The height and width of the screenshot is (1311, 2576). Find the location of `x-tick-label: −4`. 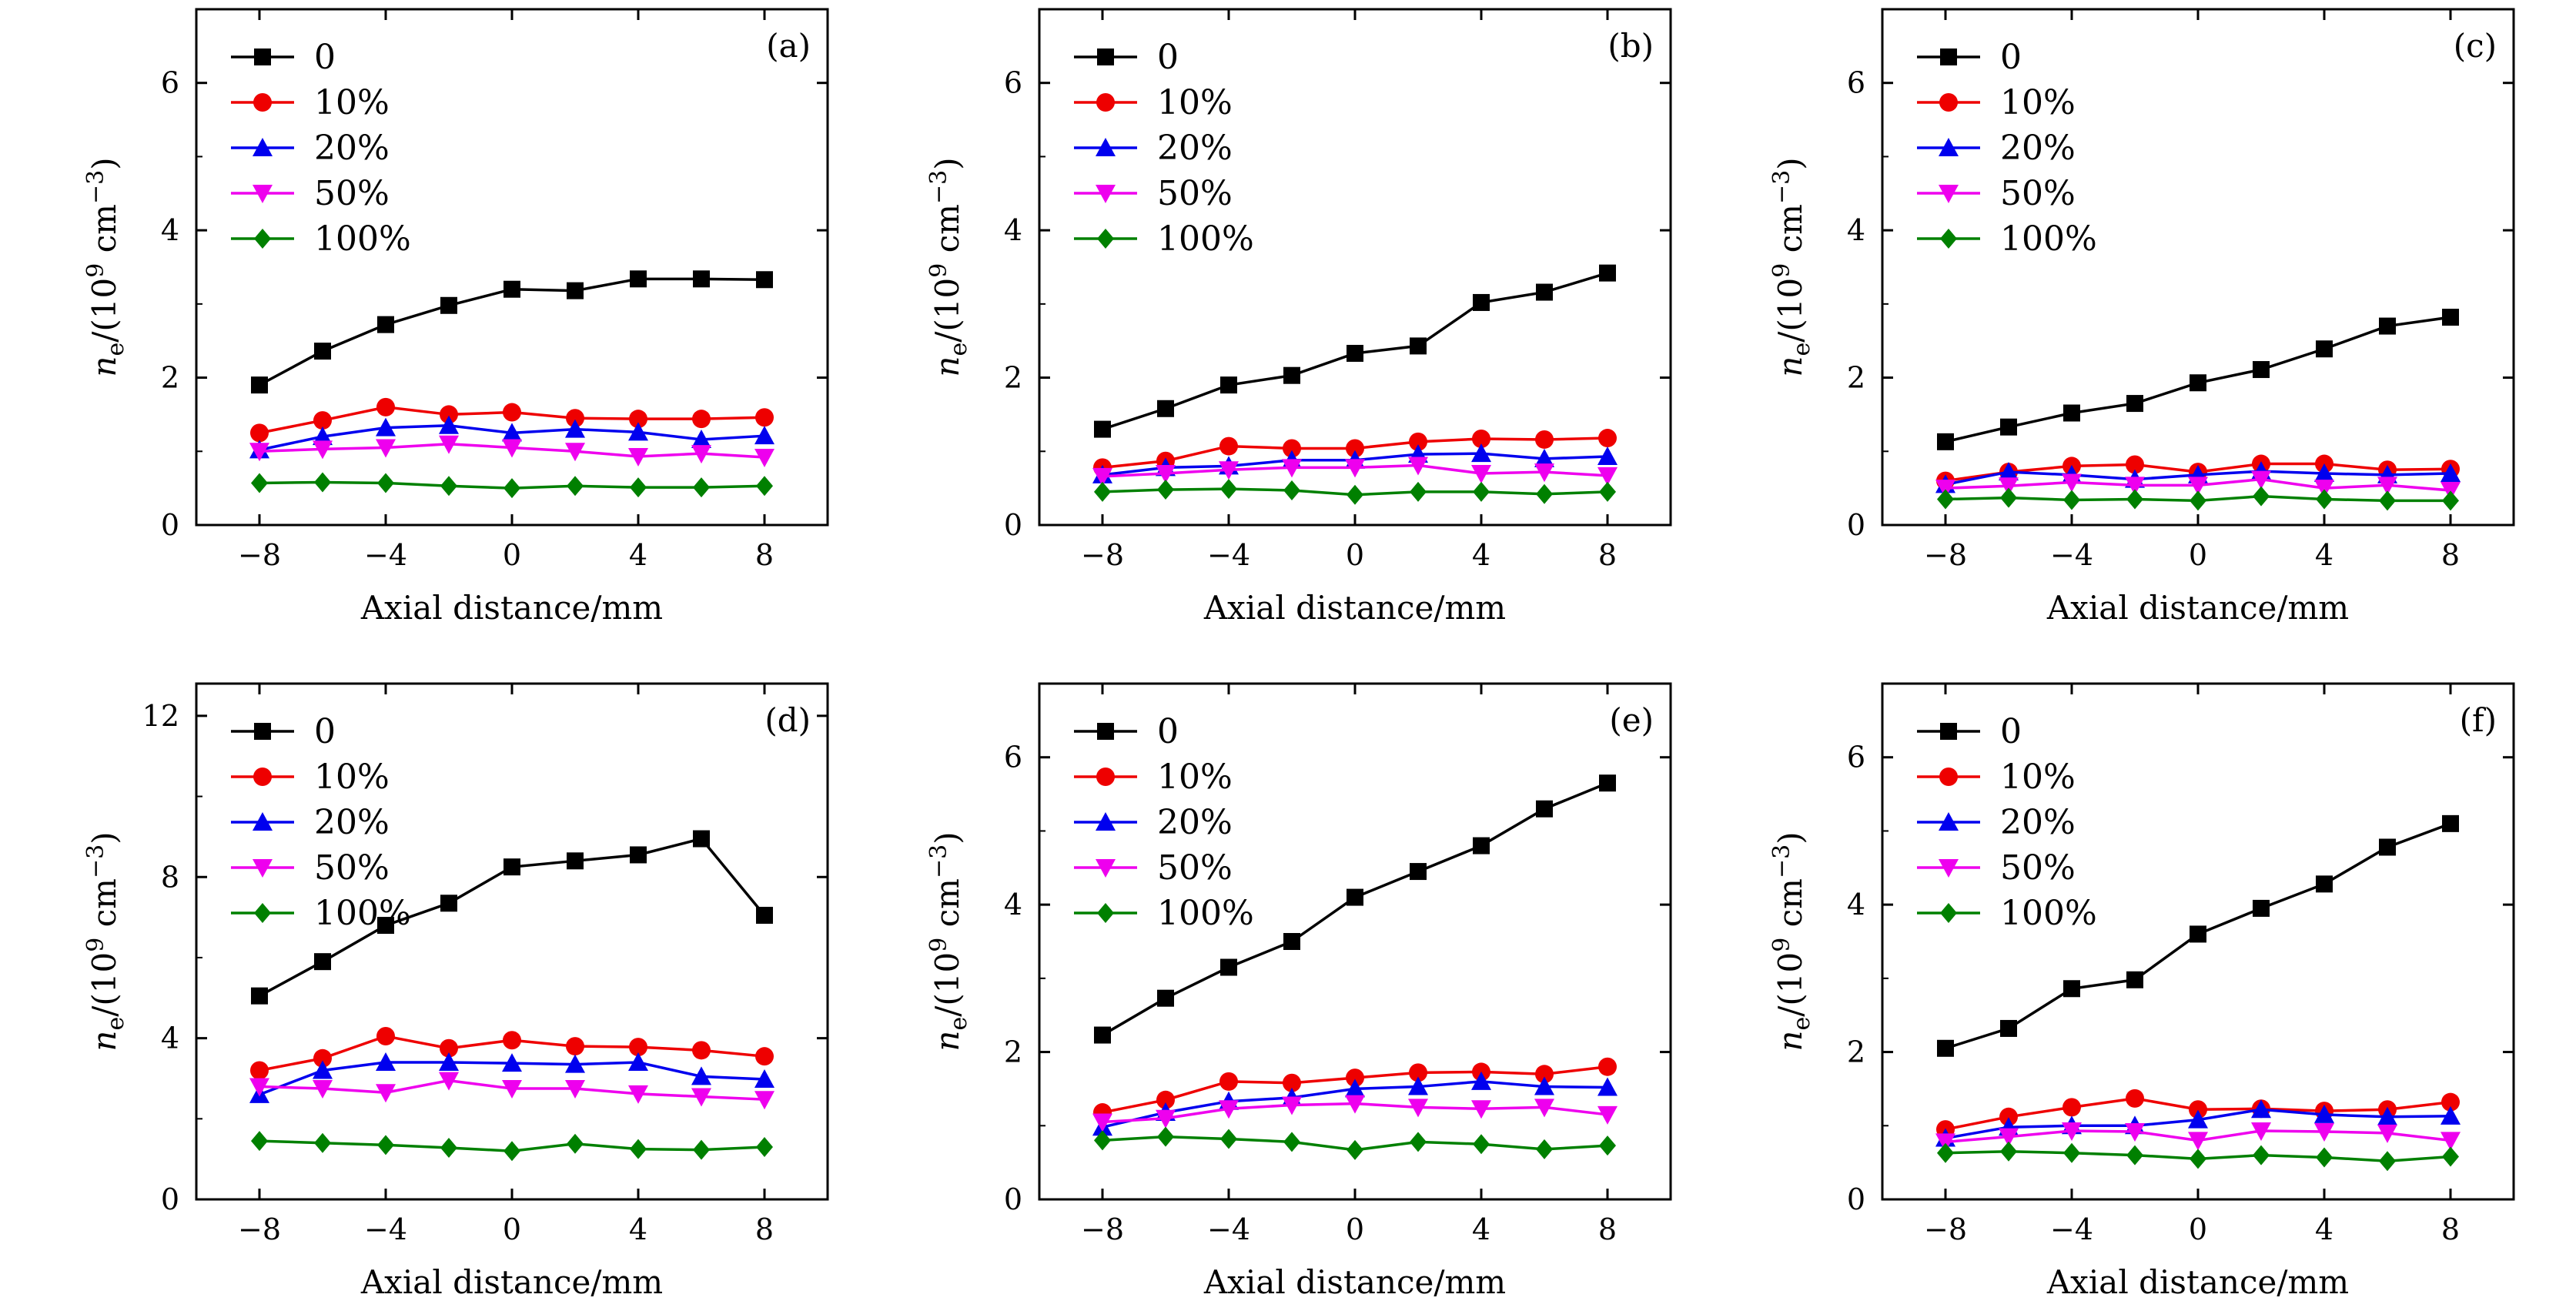

x-tick-label: −4 is located at coordinates (2071, 1229).